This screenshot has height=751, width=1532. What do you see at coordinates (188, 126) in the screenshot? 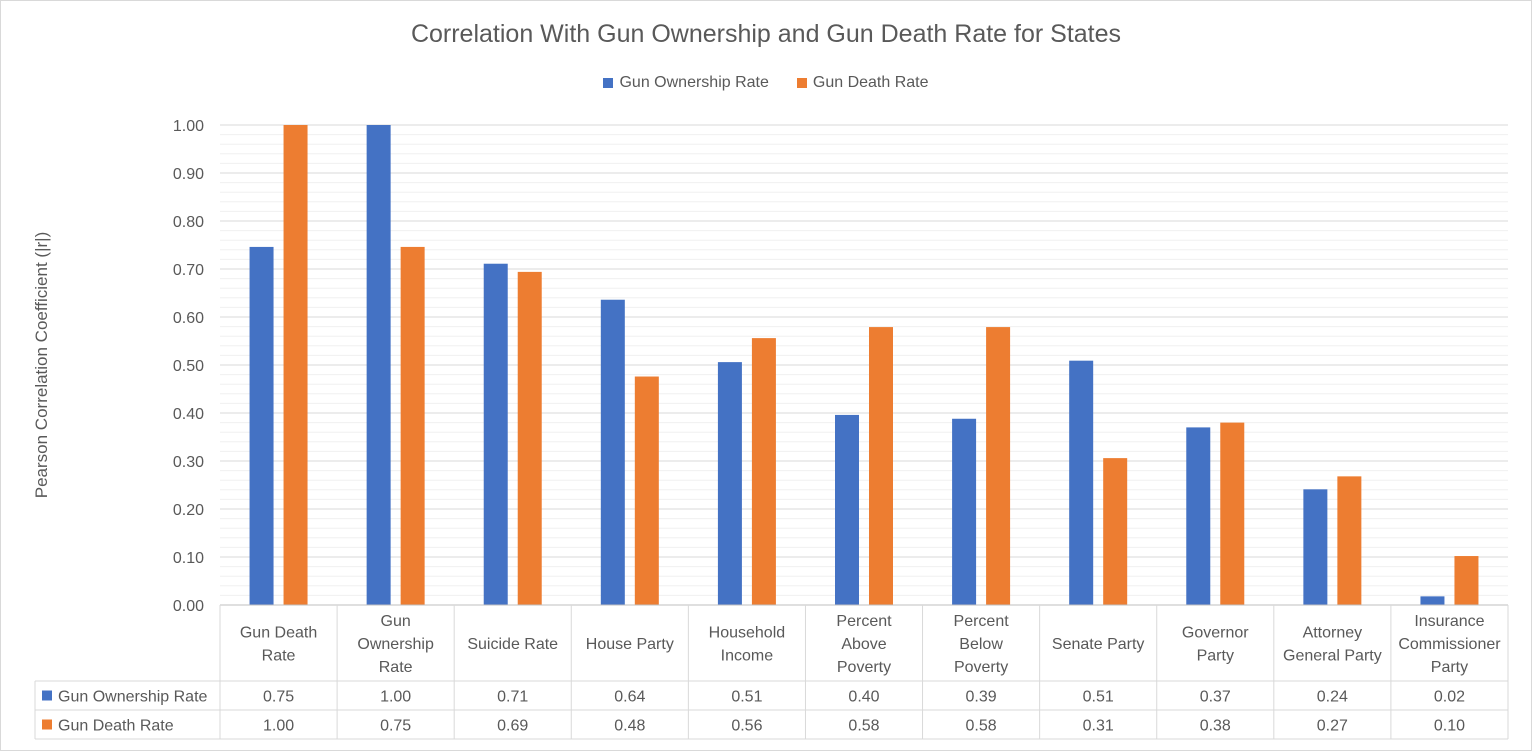
I see `y-tick-label: 1.00` at bounding box center [188, 126].